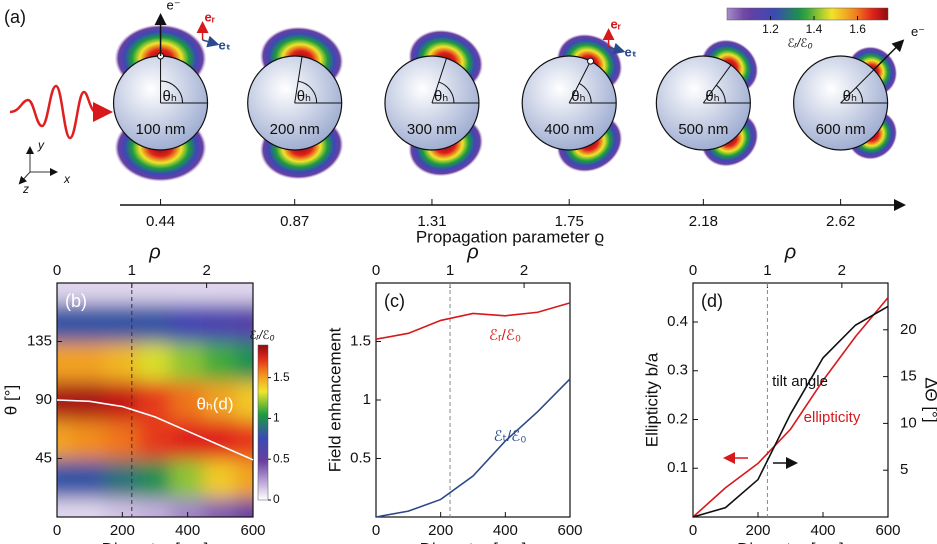  What do you see at coordinates (38, 165) in the screenshot?
I see `coordinate-axes` at bounding box center [38, 165].